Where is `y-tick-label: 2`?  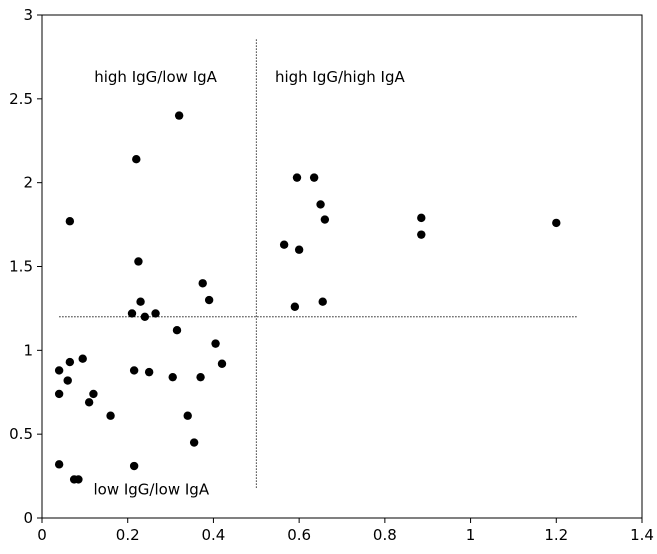
y-tick-label: 2 is located at coordinates (28, 183).